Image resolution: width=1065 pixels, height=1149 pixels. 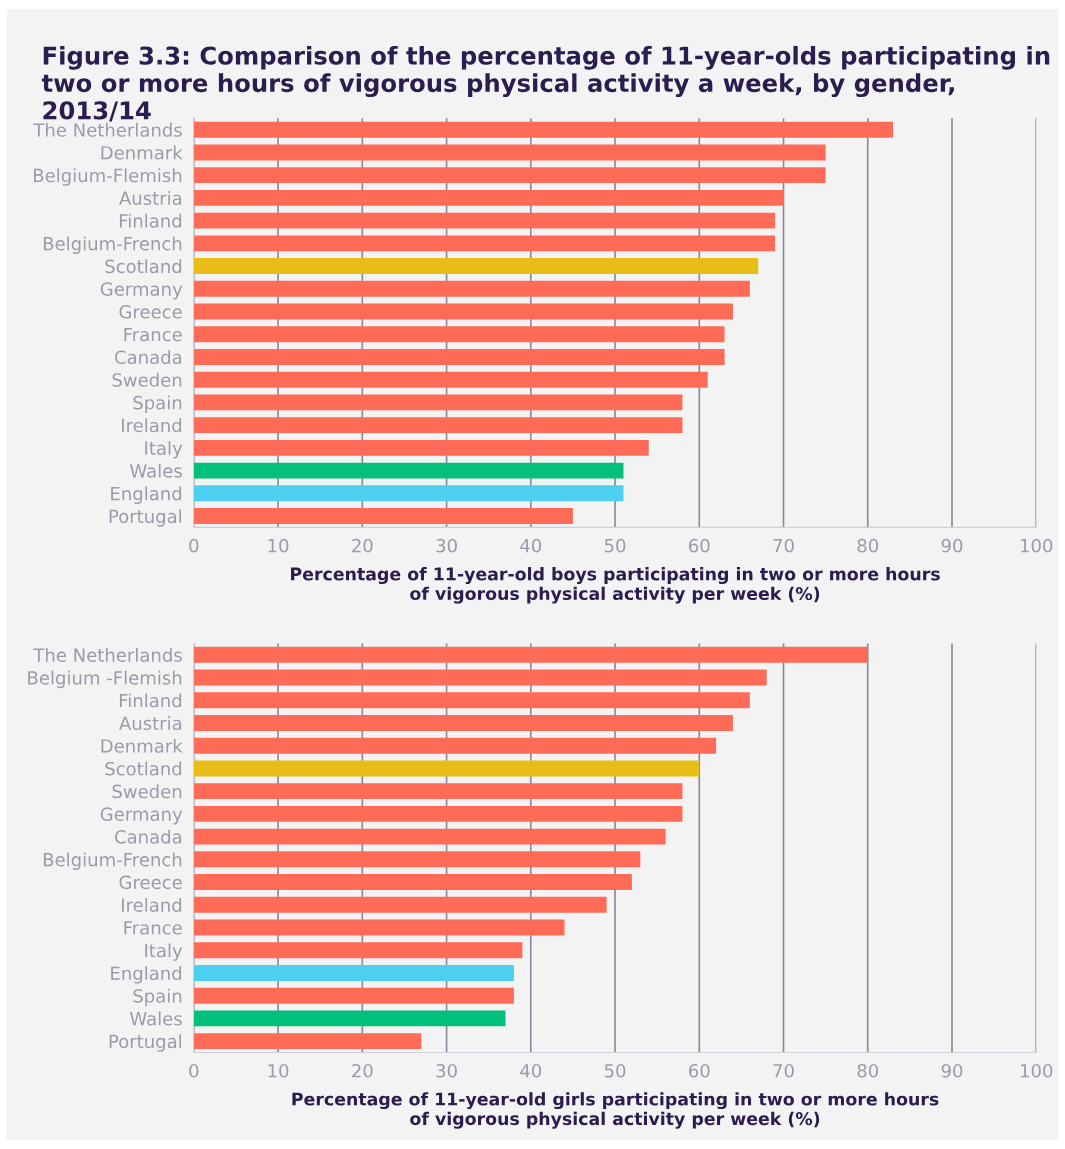 What do you see at coordinates (615, 1110) in the screenshot?
I see `x-axis-title: Percentage of 11-year-old girls participating in two or more hours of vigorous physical activity per week (%)` at bounding box center [615, 1110].